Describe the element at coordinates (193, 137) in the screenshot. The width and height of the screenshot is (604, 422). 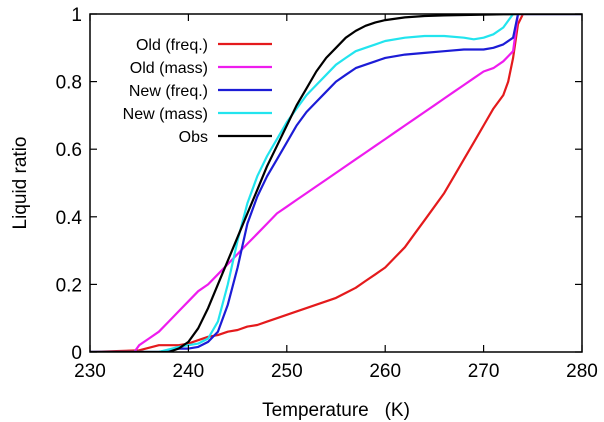
I see `legend-label: Obs` at that location.